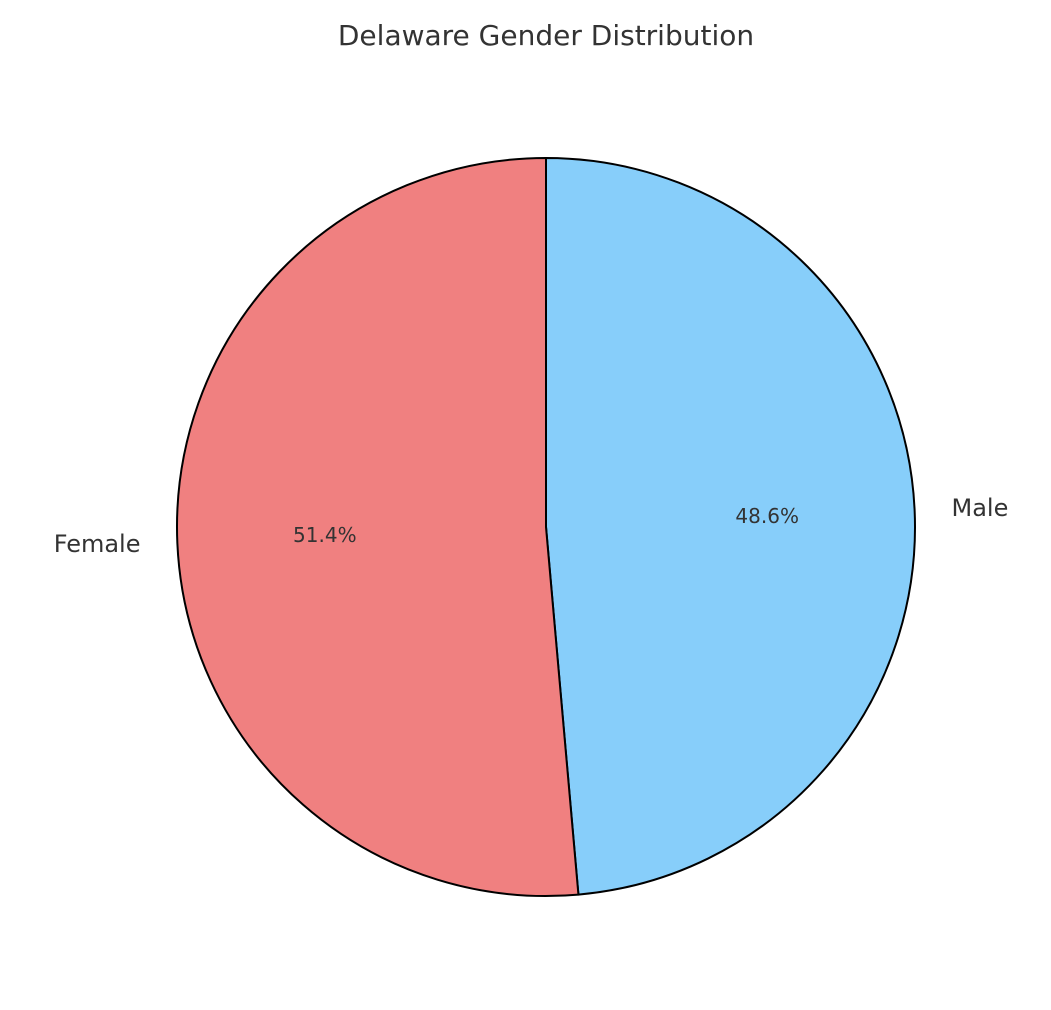 The image size is (1051, 1010). I want to click on value-label: 48.6%, so click(767, 516).